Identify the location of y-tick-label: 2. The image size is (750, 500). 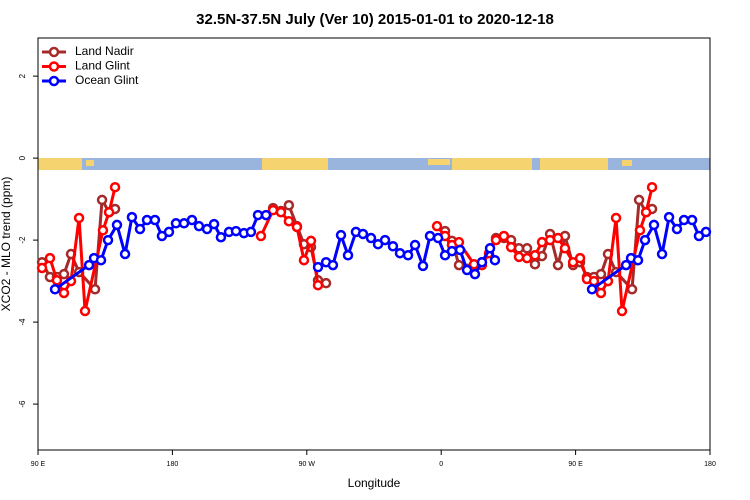
(22, 75).